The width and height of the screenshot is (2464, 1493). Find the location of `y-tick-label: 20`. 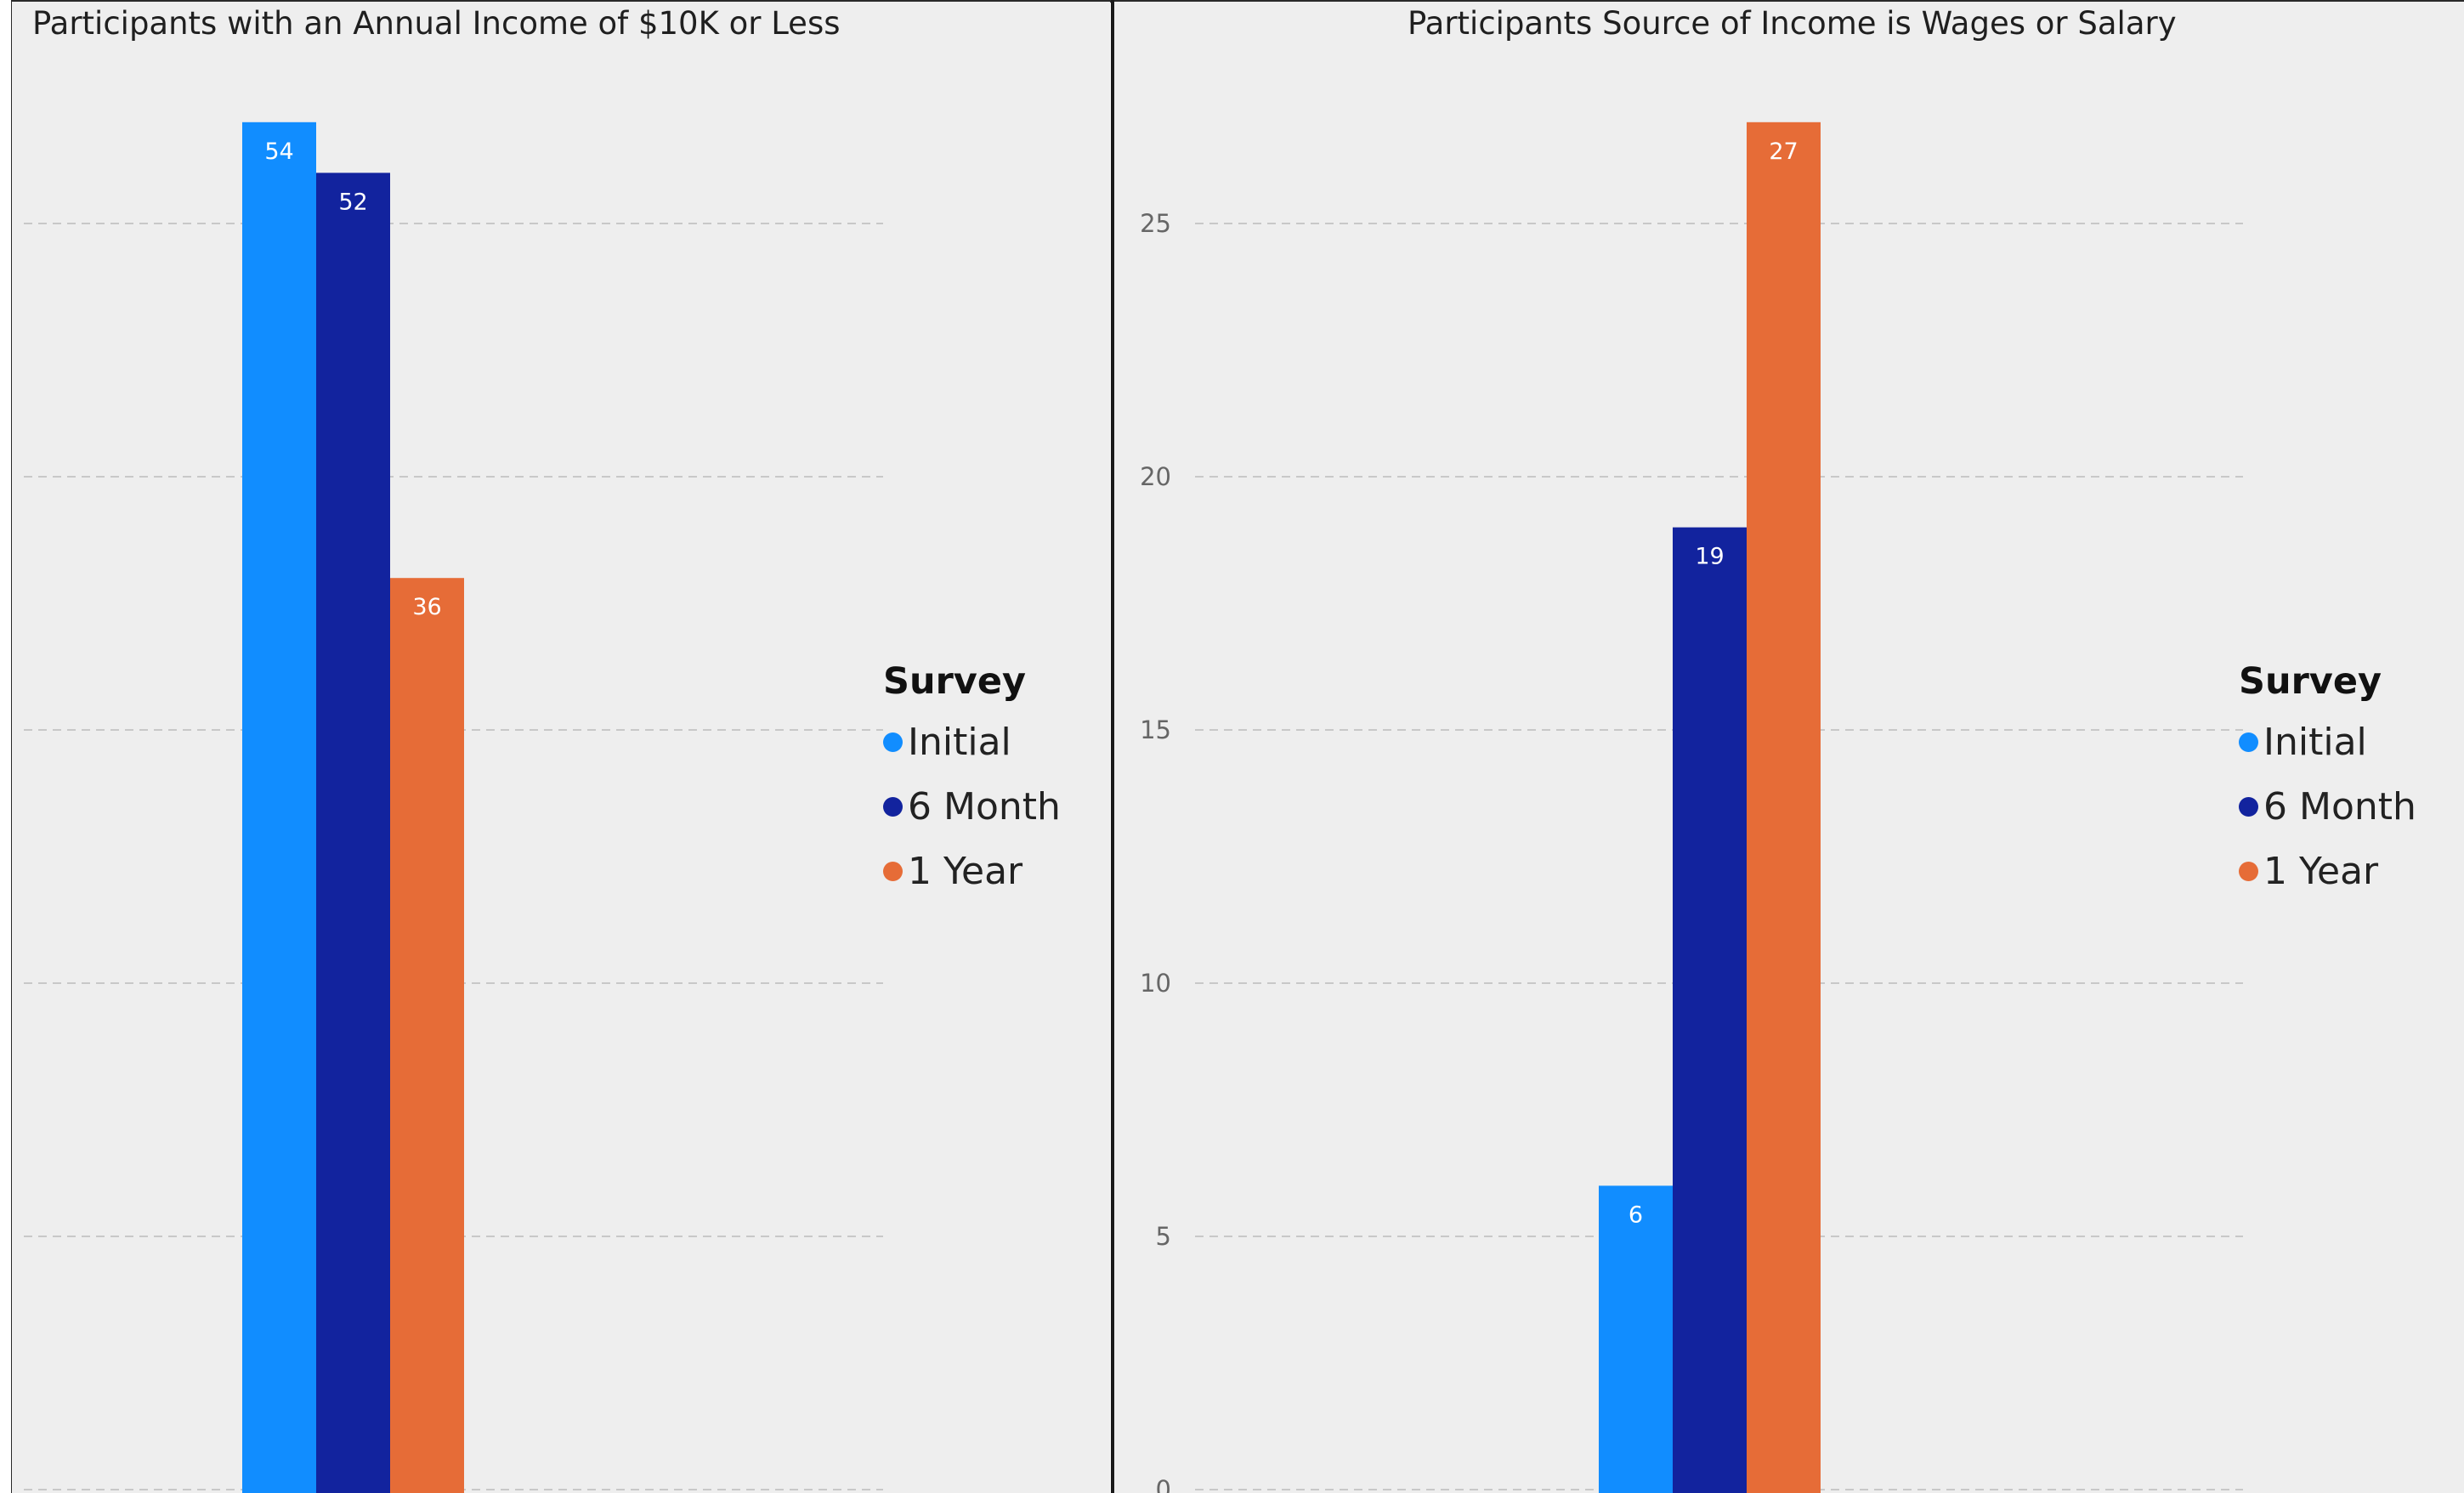

y-tick-label: 20 is located at coordinates (1156, 477).